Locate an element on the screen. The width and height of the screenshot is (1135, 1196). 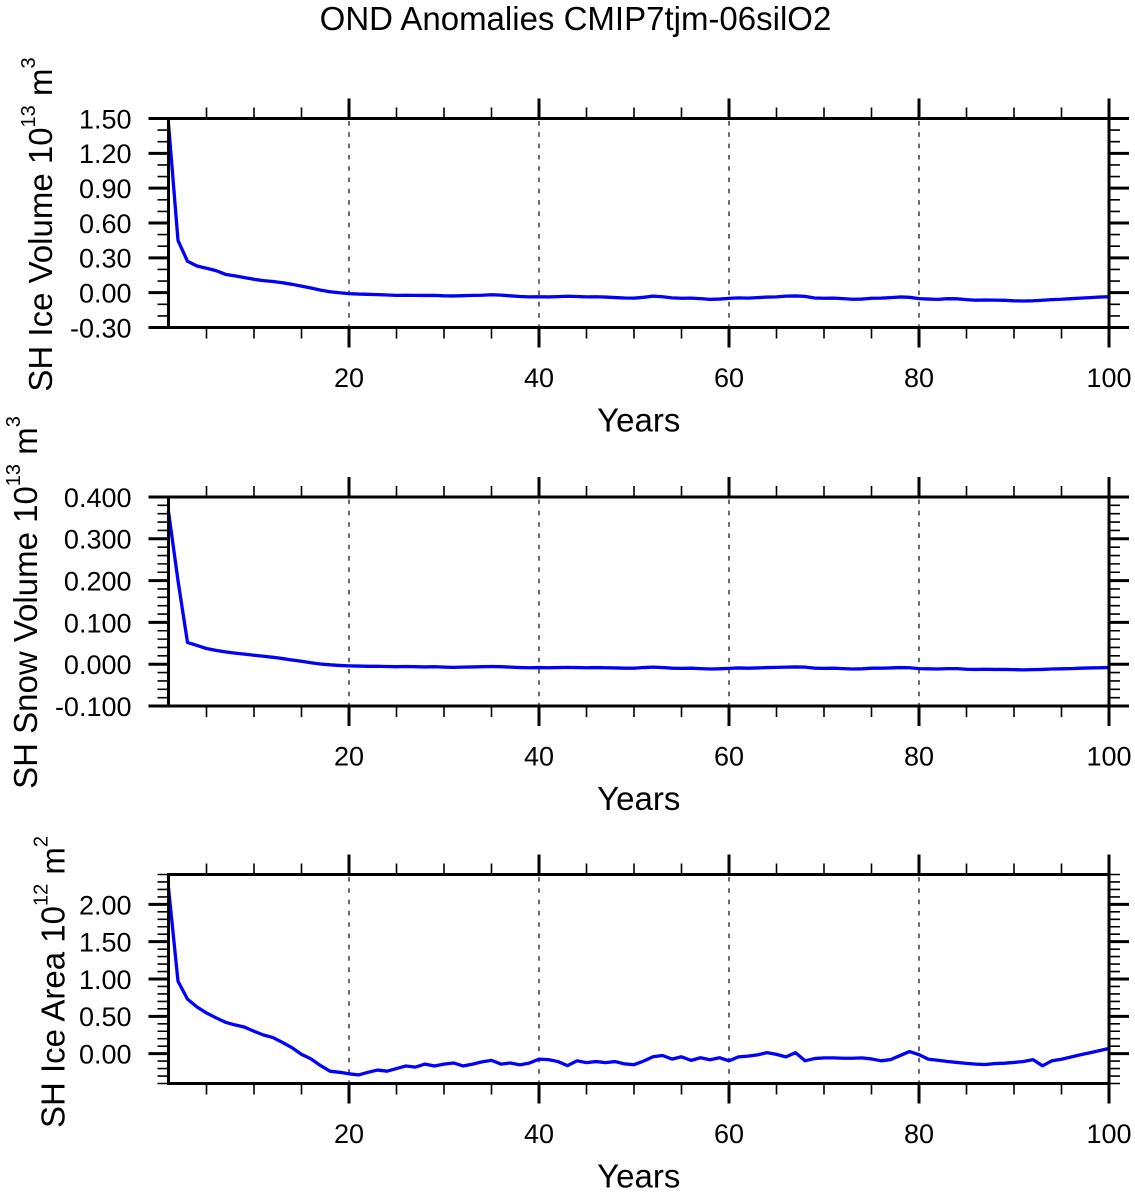
svg-text: 0.30 is located at coordinates (105, 259).